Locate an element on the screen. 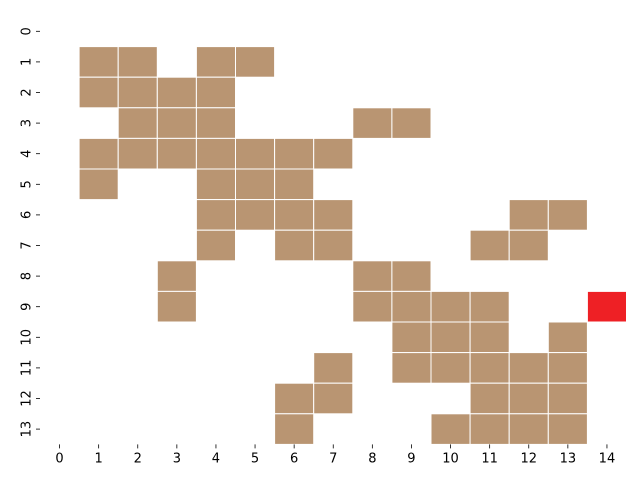 The image size is (640, 480). x-tick-label: 7 is located at coordinates (333, 458).